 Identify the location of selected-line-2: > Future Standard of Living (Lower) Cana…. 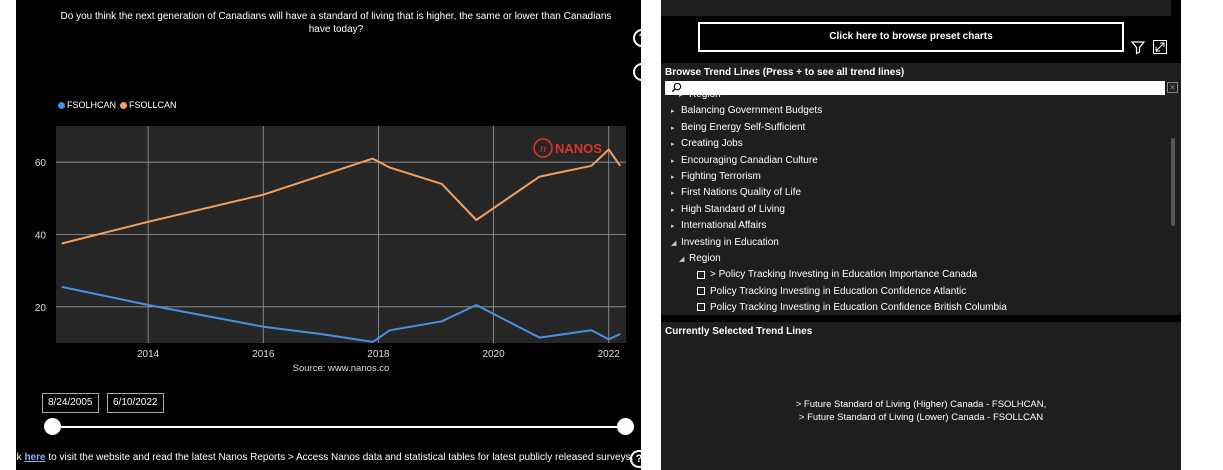
(921, 417).